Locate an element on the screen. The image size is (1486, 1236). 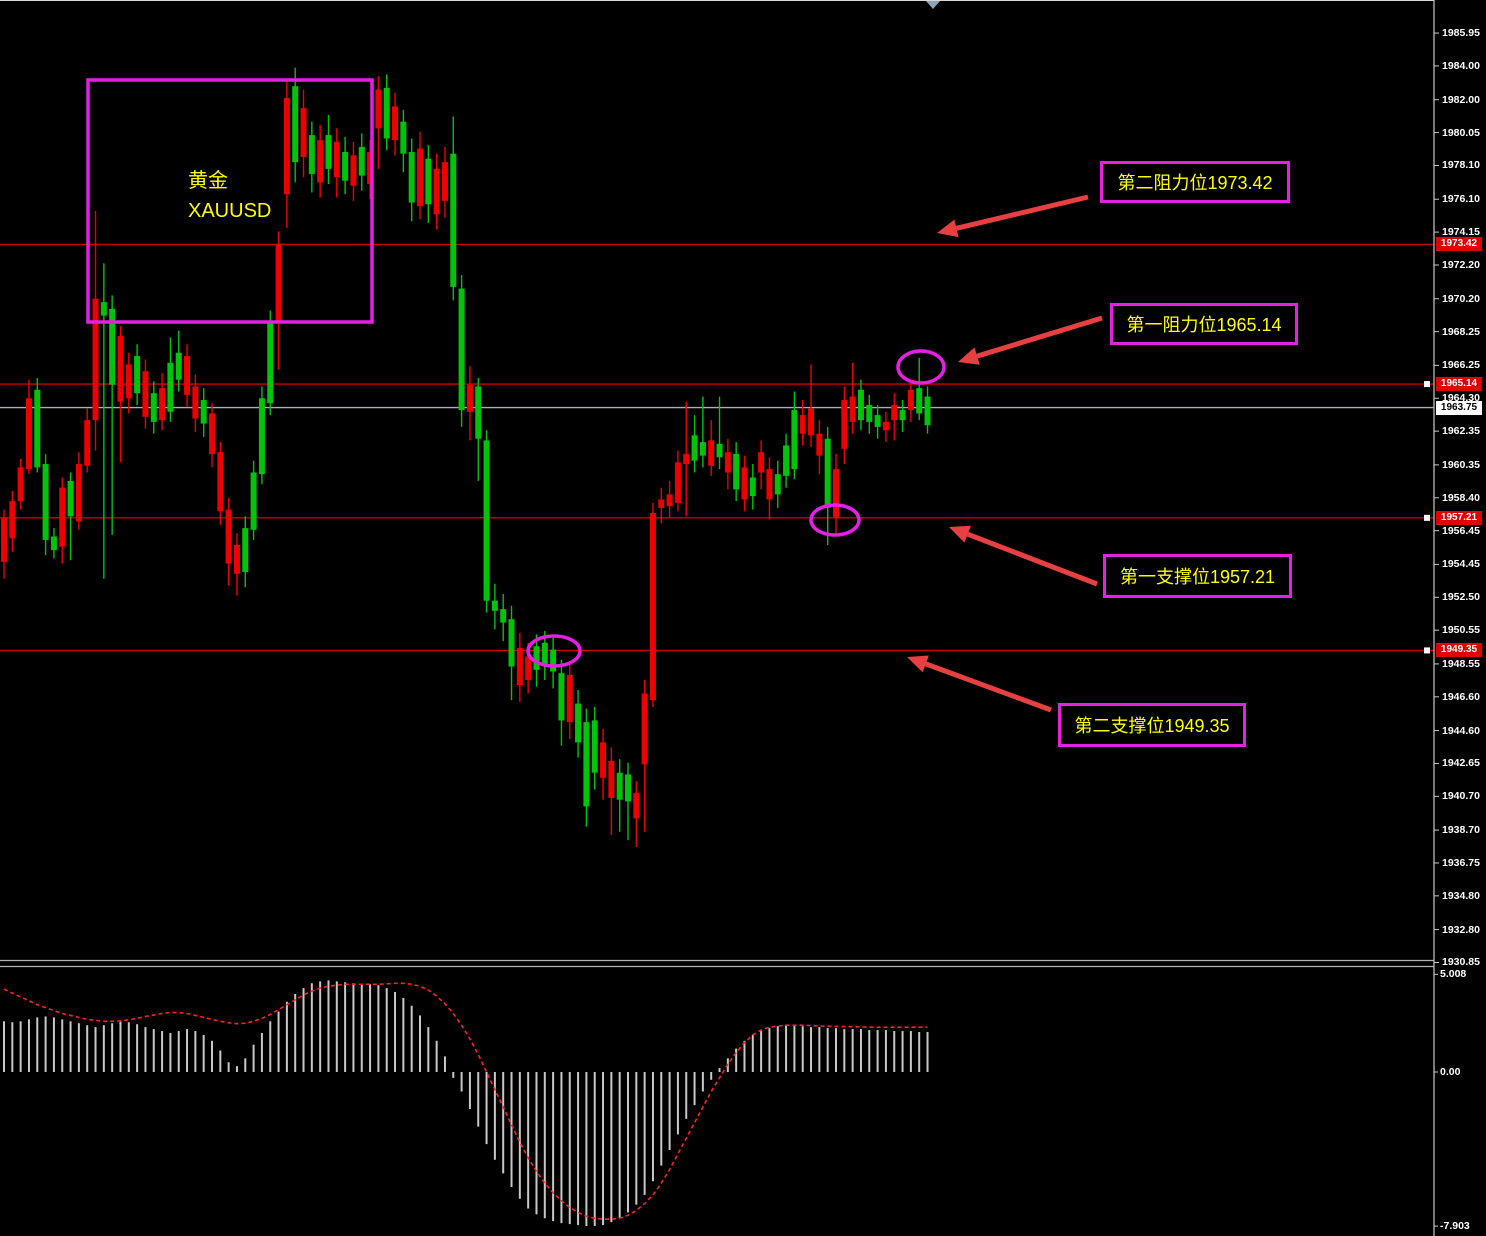
label-support2: 第二支撑位1949.35 is located at coordinates (1152, 725).